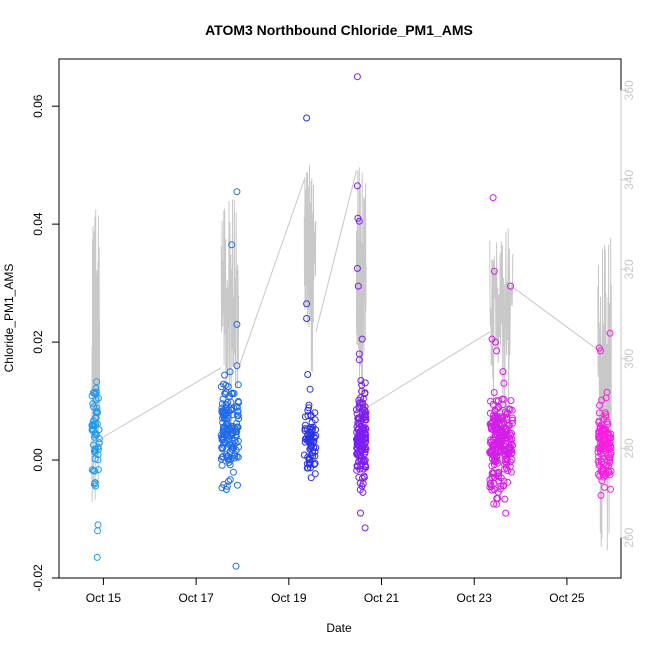  Describe the element at coordinates (382, 598) in the screenshot. I see `x-tick-label: Oct 21` at that location.